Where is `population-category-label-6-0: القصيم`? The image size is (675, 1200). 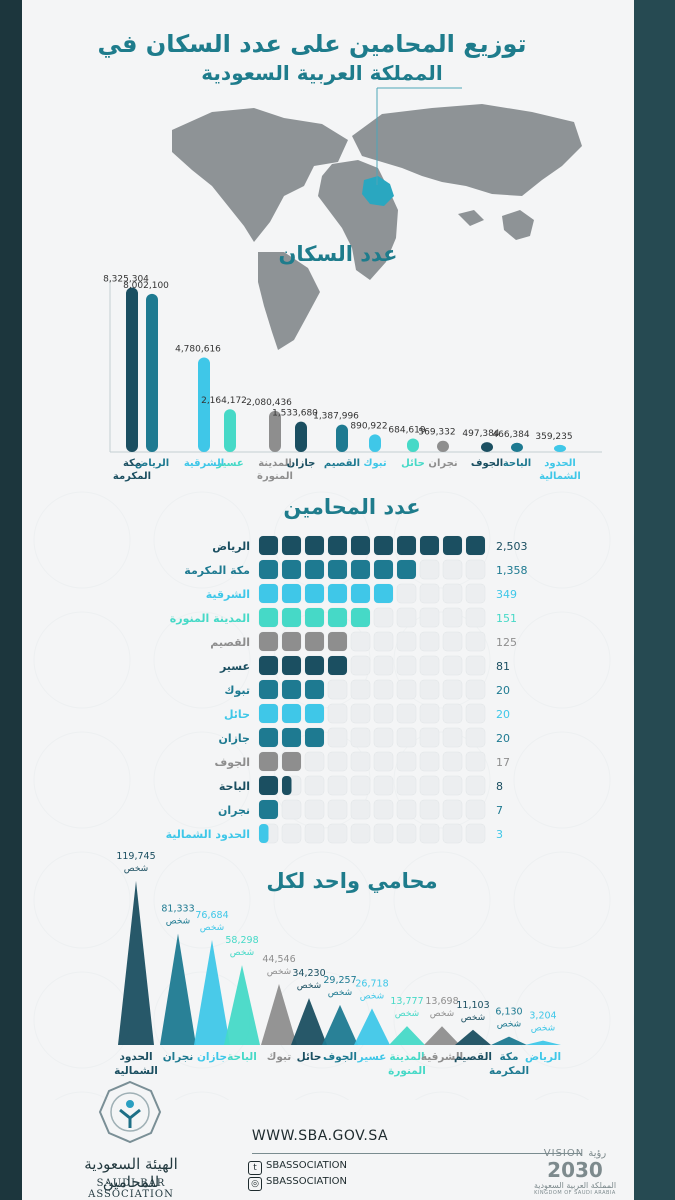 population-category-label-6-0: القصيم is located at coordinates (342, 463).